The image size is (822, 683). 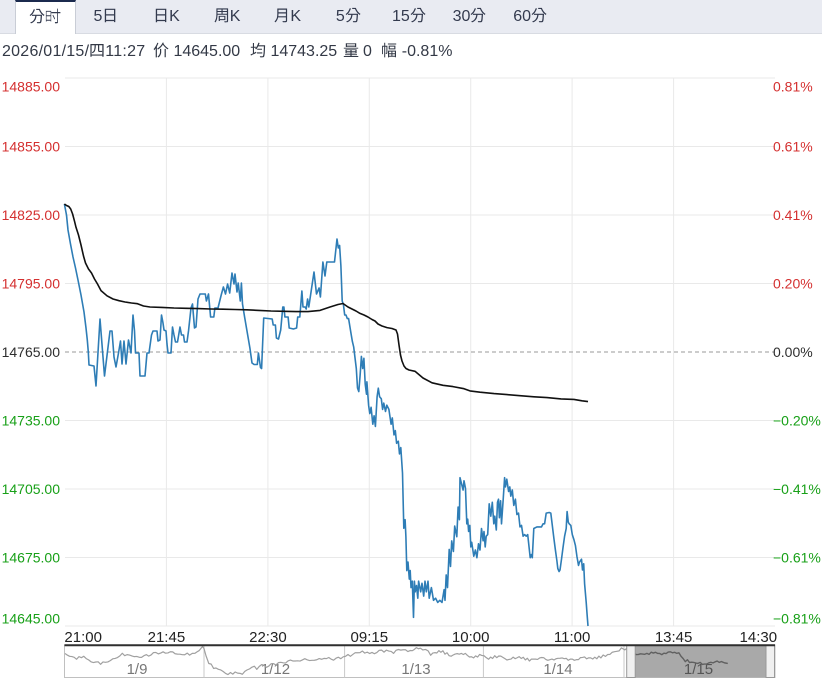 What do you see at coordinates (31, 147) in the screenshot?
I see `svg-text: 14855.00` at bounding box center [31, 147].